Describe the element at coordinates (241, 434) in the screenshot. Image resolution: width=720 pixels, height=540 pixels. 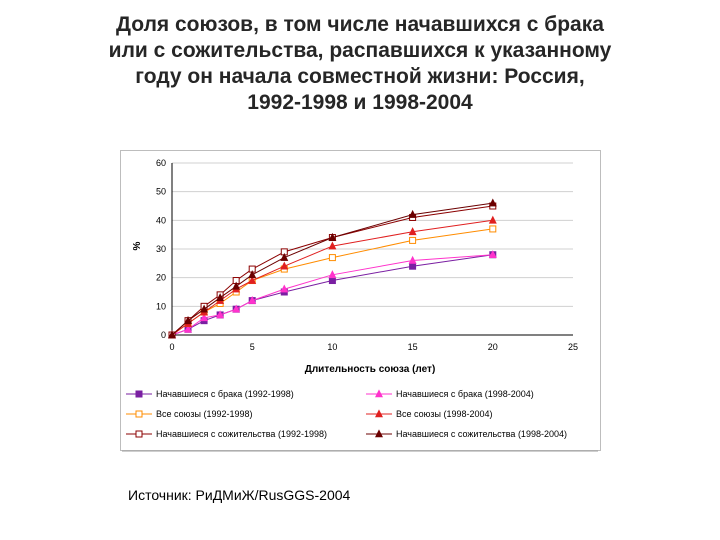
I see `legend-label: Начавшиеся с сожительства (1992-1998)` at that location.